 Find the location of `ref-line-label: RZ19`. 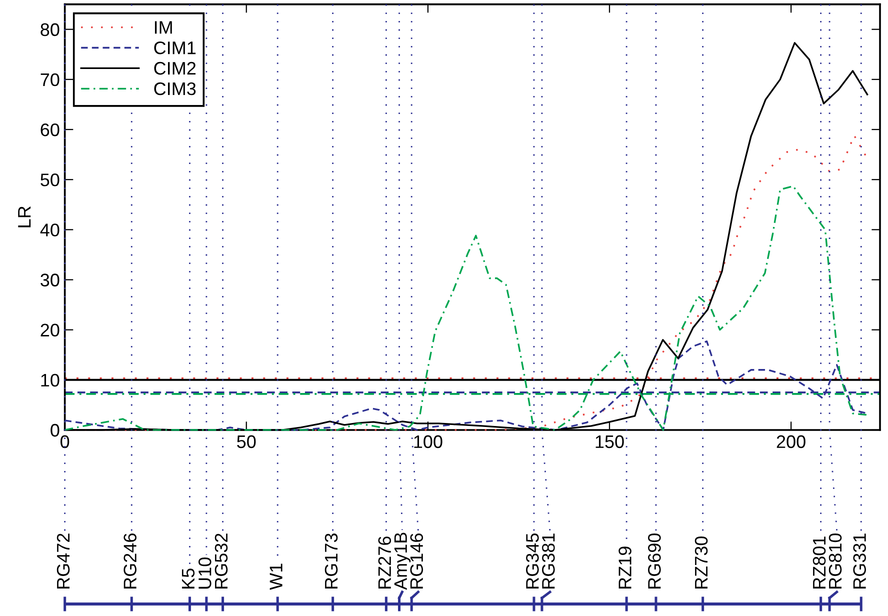

ref-line-label: RZ19 is located at coordinates (625, 567).